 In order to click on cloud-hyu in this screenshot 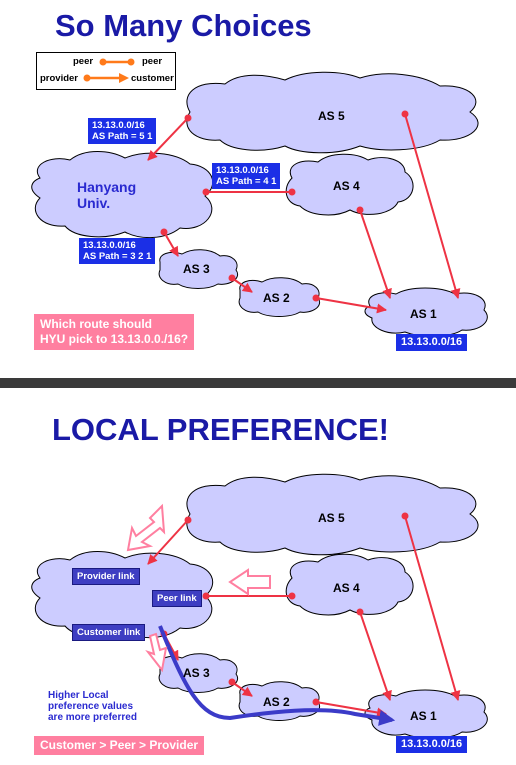, I will do `click(122, 194)`.